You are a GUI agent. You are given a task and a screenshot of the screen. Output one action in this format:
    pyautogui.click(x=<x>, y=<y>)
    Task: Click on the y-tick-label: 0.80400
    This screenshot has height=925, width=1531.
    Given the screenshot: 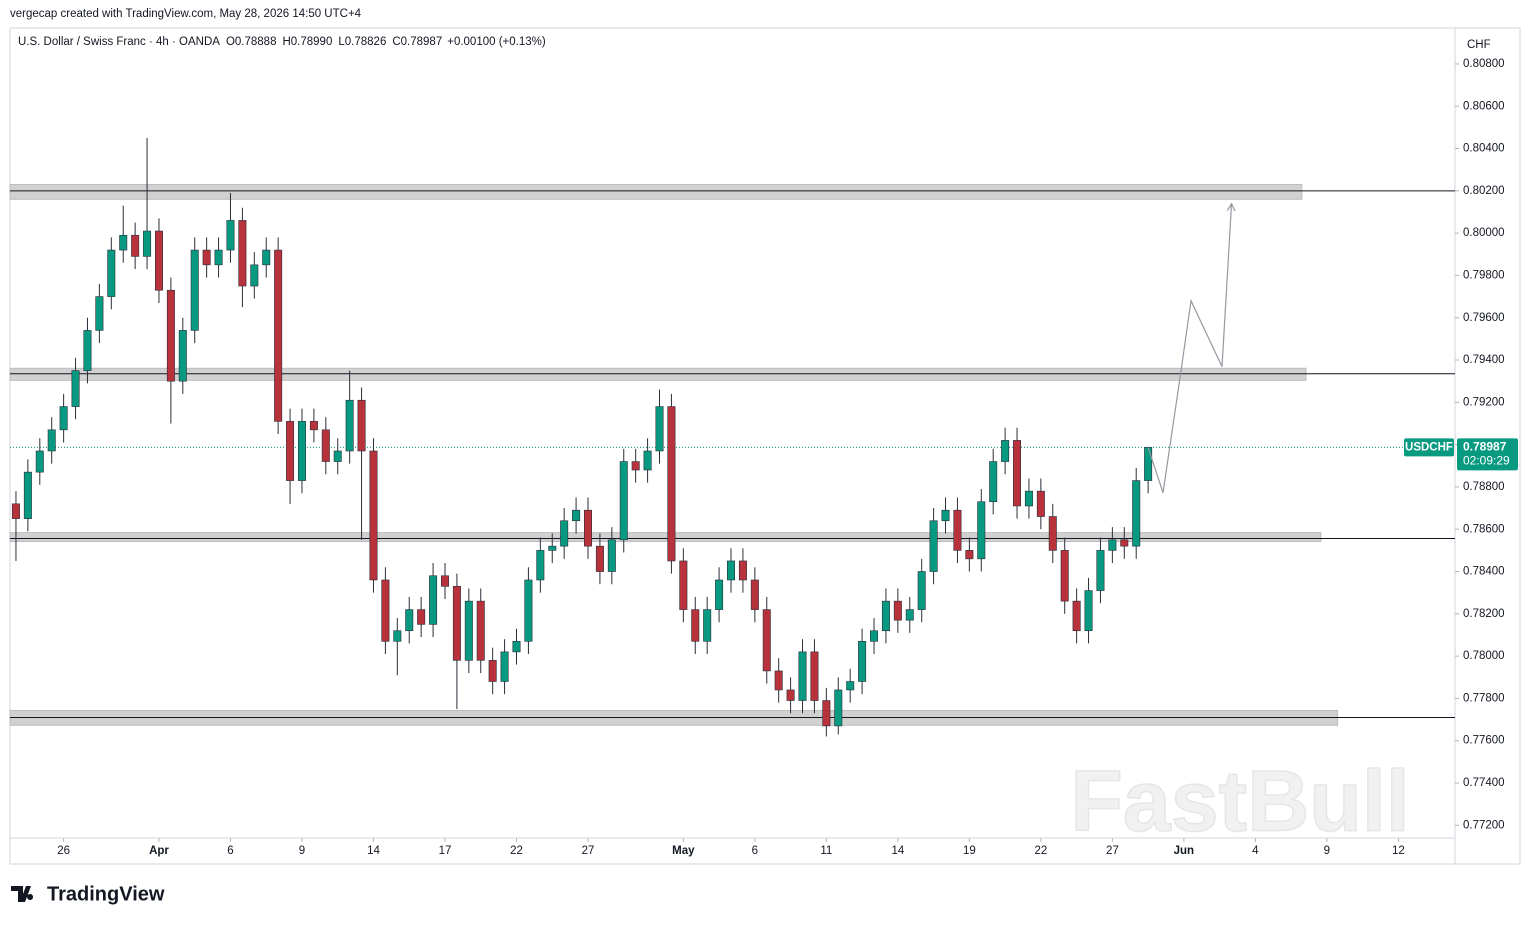 What is the action you would take?
    pyautogui.click(x=1484, y=149)
    